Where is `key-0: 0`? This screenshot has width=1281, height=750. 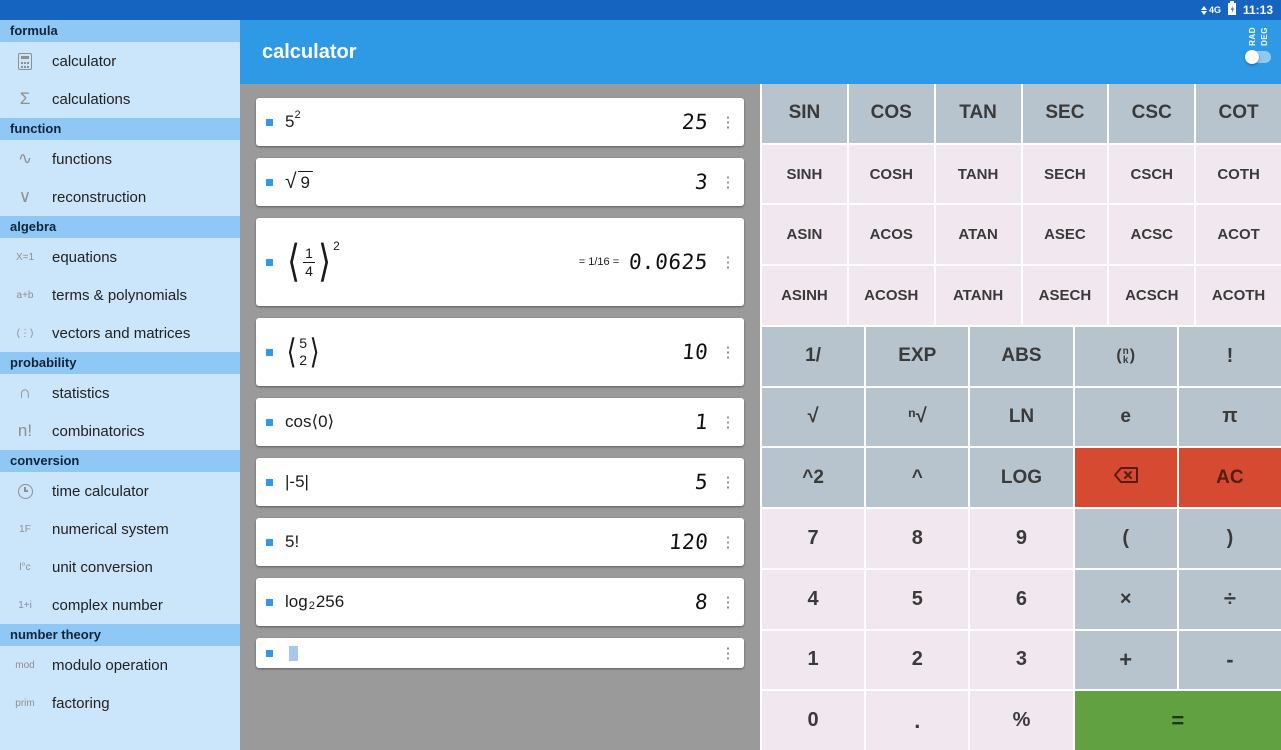
key-0: 0 is located at coordinates (813, 720).